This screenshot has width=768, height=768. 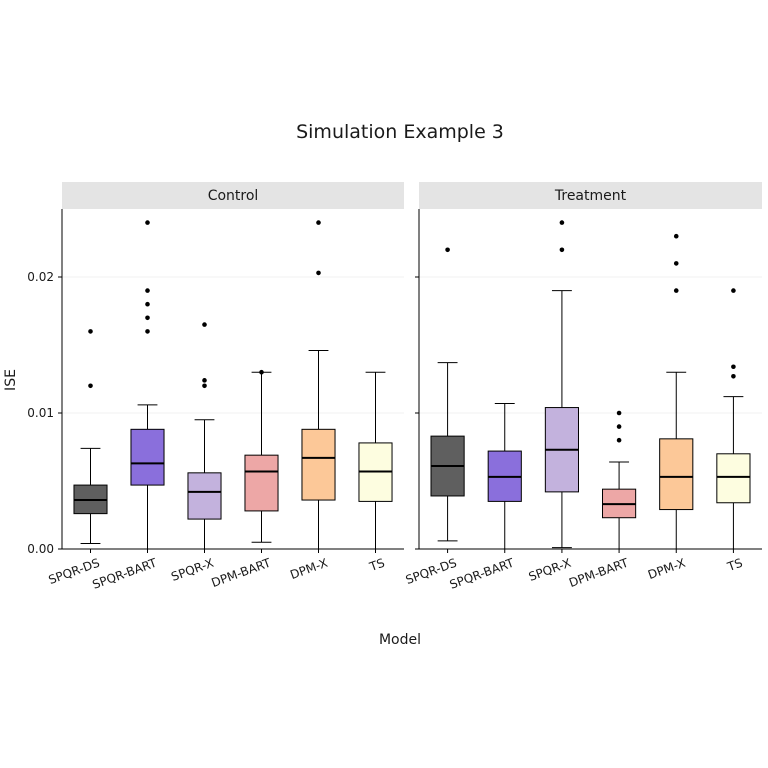 What do you see at coordinates (400, 640) in the screenshot?
I see `x-axis-label: Model` at bounding box center [400, 640].